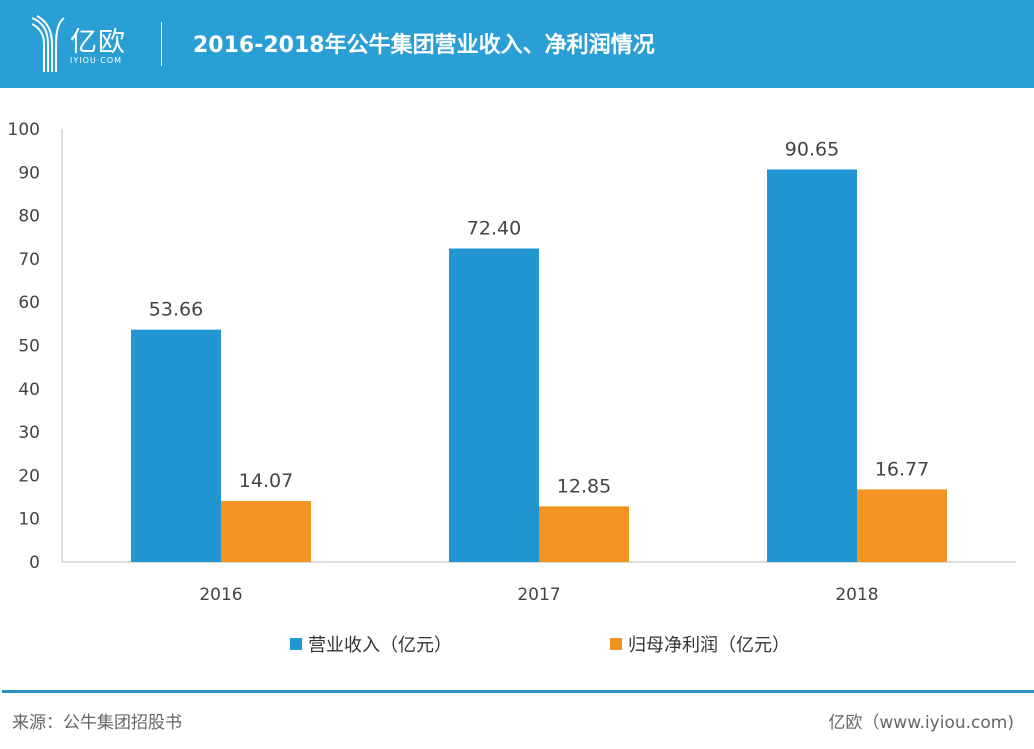  I want to click on x-tick-label: 2018, so click(856, 595).